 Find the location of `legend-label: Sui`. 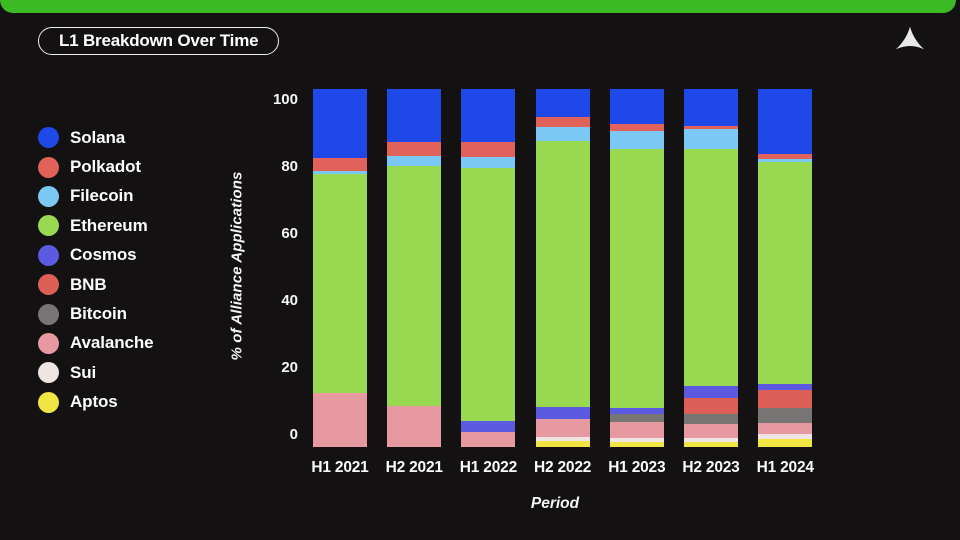

legend-label: Sui is located at coordinates (83, 372).